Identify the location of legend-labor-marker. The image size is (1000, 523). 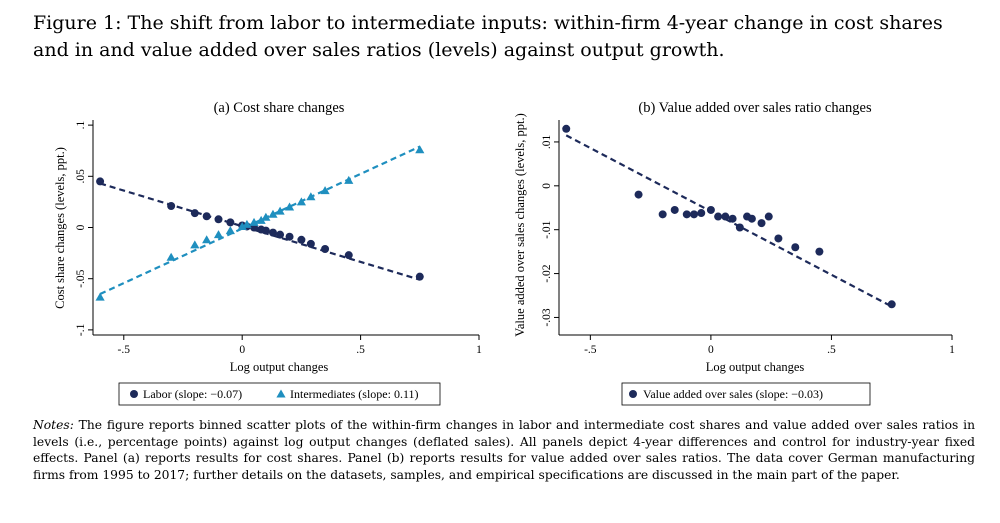
(134, 394).